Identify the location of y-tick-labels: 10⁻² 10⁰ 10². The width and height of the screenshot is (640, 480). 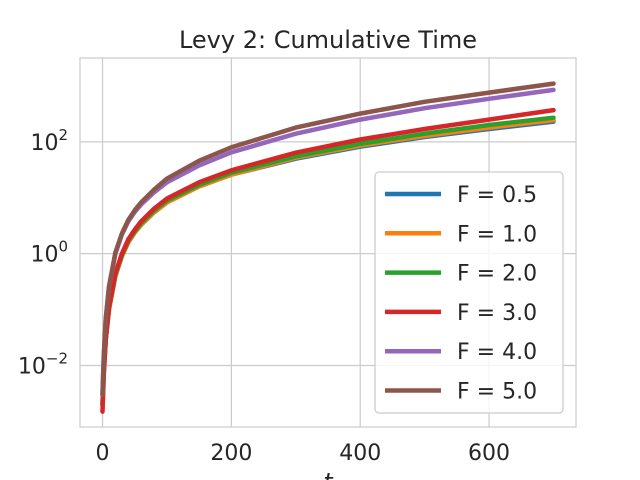
(43, 253).